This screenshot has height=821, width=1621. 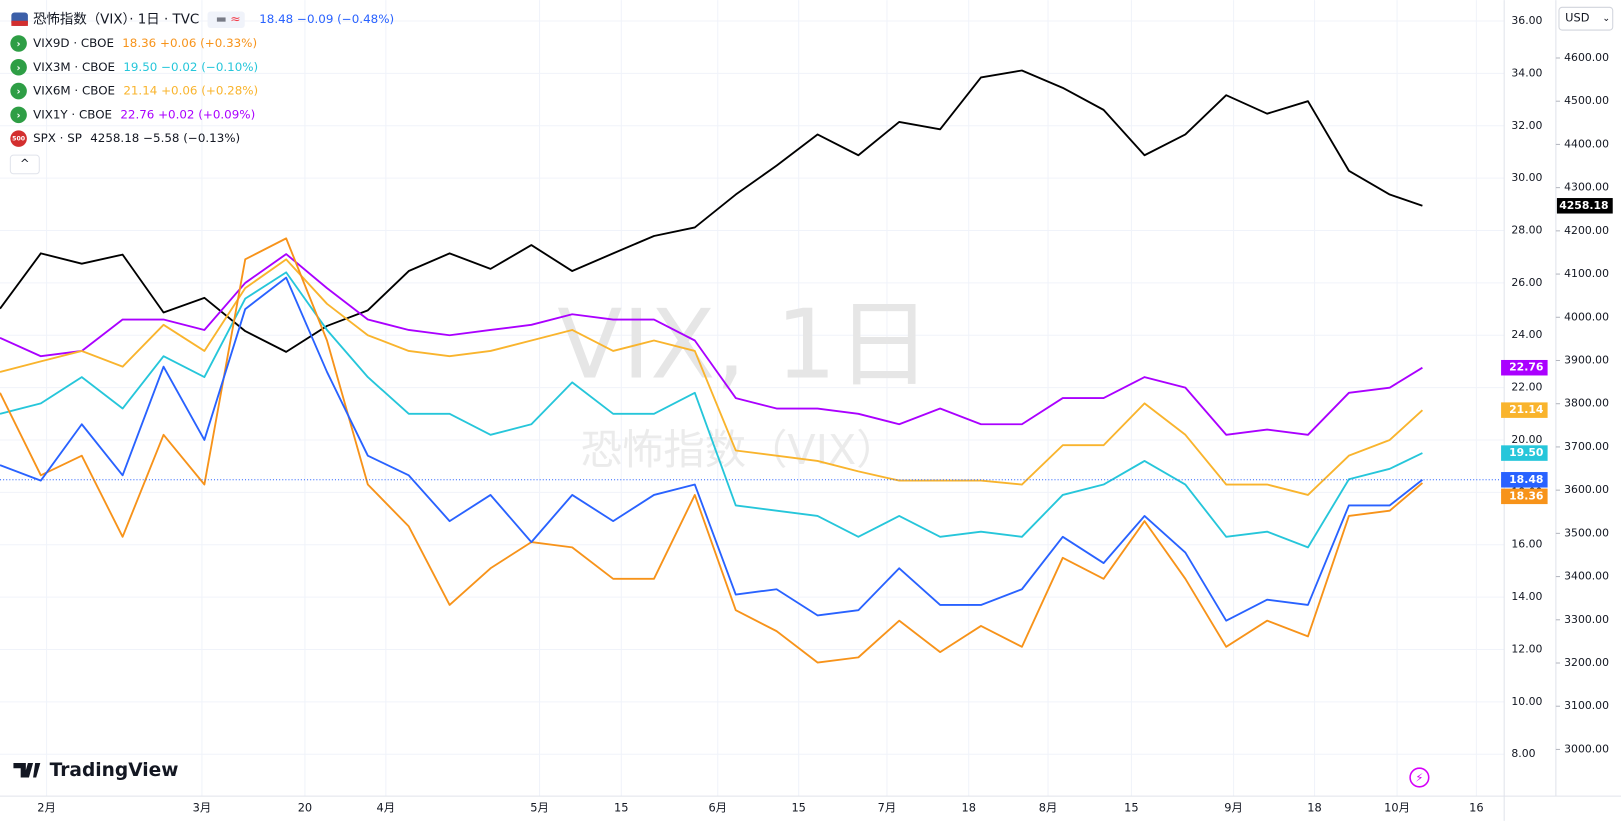 I want to click on legend-name: VIX6M · CBOE, so click(x=74, y=91).